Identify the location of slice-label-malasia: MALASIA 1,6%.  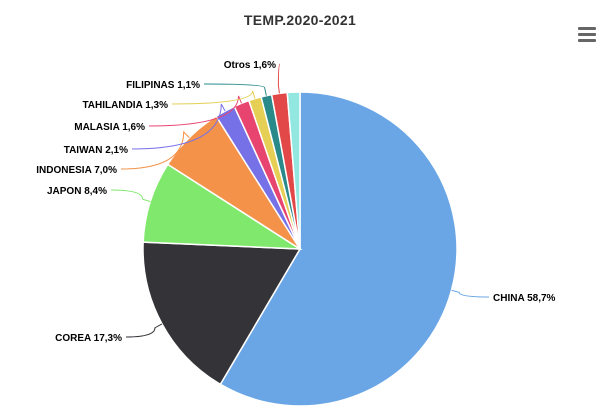
(109, 127).